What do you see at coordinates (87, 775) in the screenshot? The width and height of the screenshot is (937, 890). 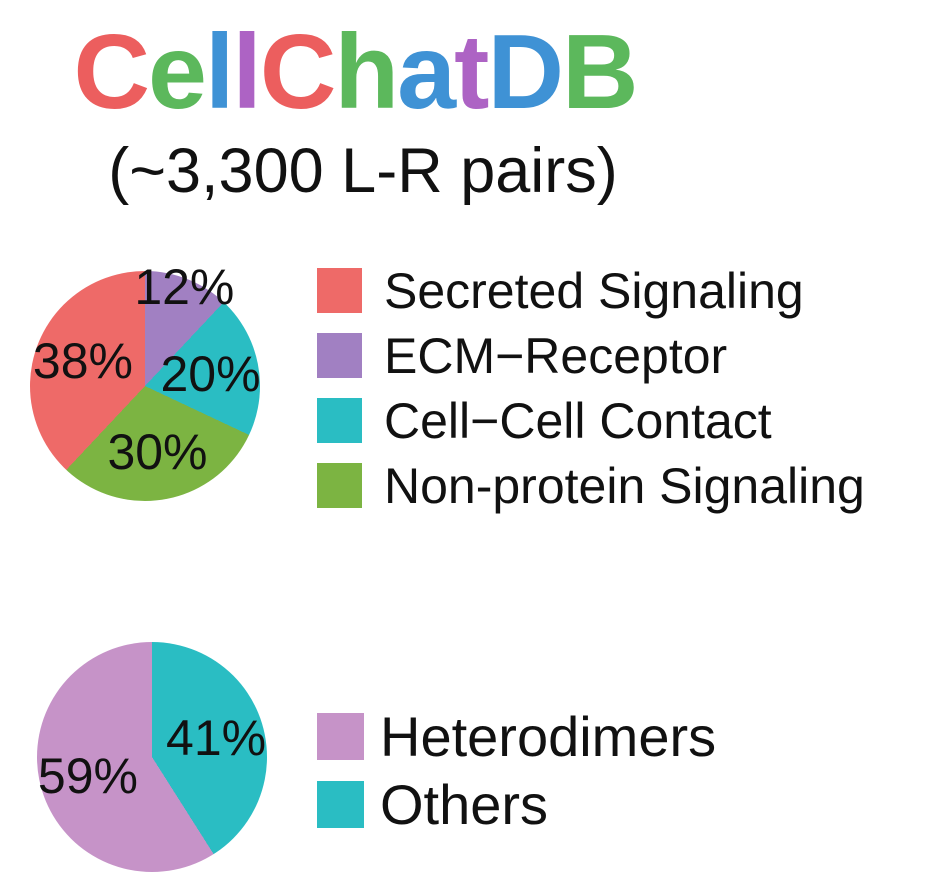 I see `pie-slice-label: 59%` at bounding box center [87, 775].